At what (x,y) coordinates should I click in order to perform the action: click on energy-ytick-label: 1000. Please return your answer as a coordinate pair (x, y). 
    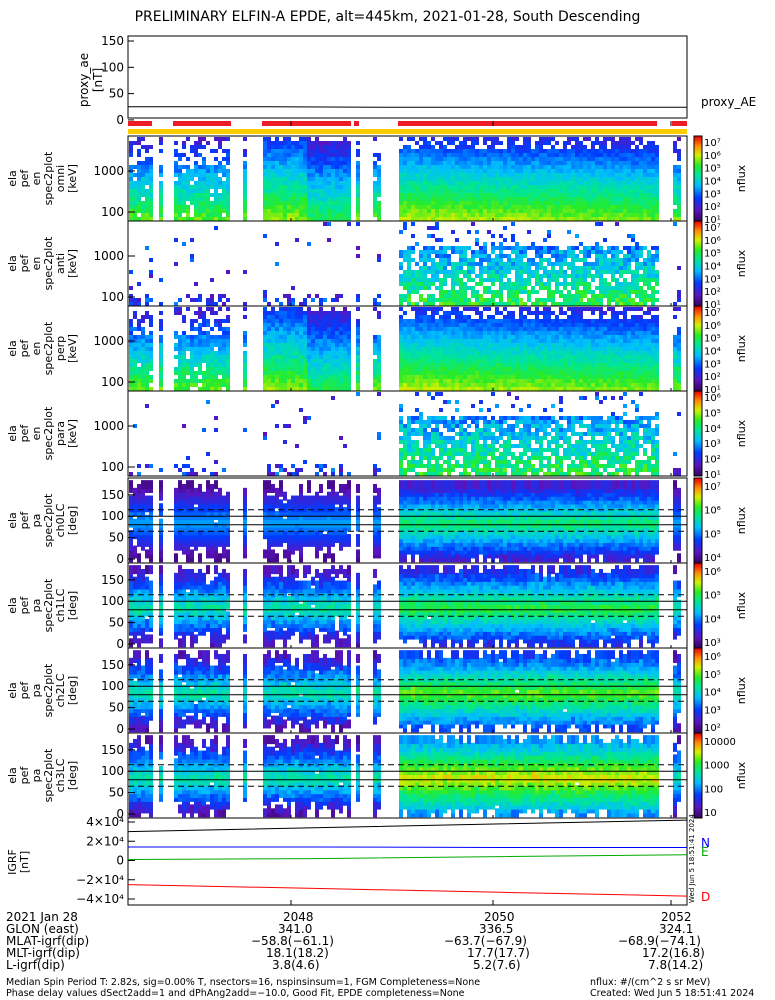
    Looking at the image, I should click on (108, 171).